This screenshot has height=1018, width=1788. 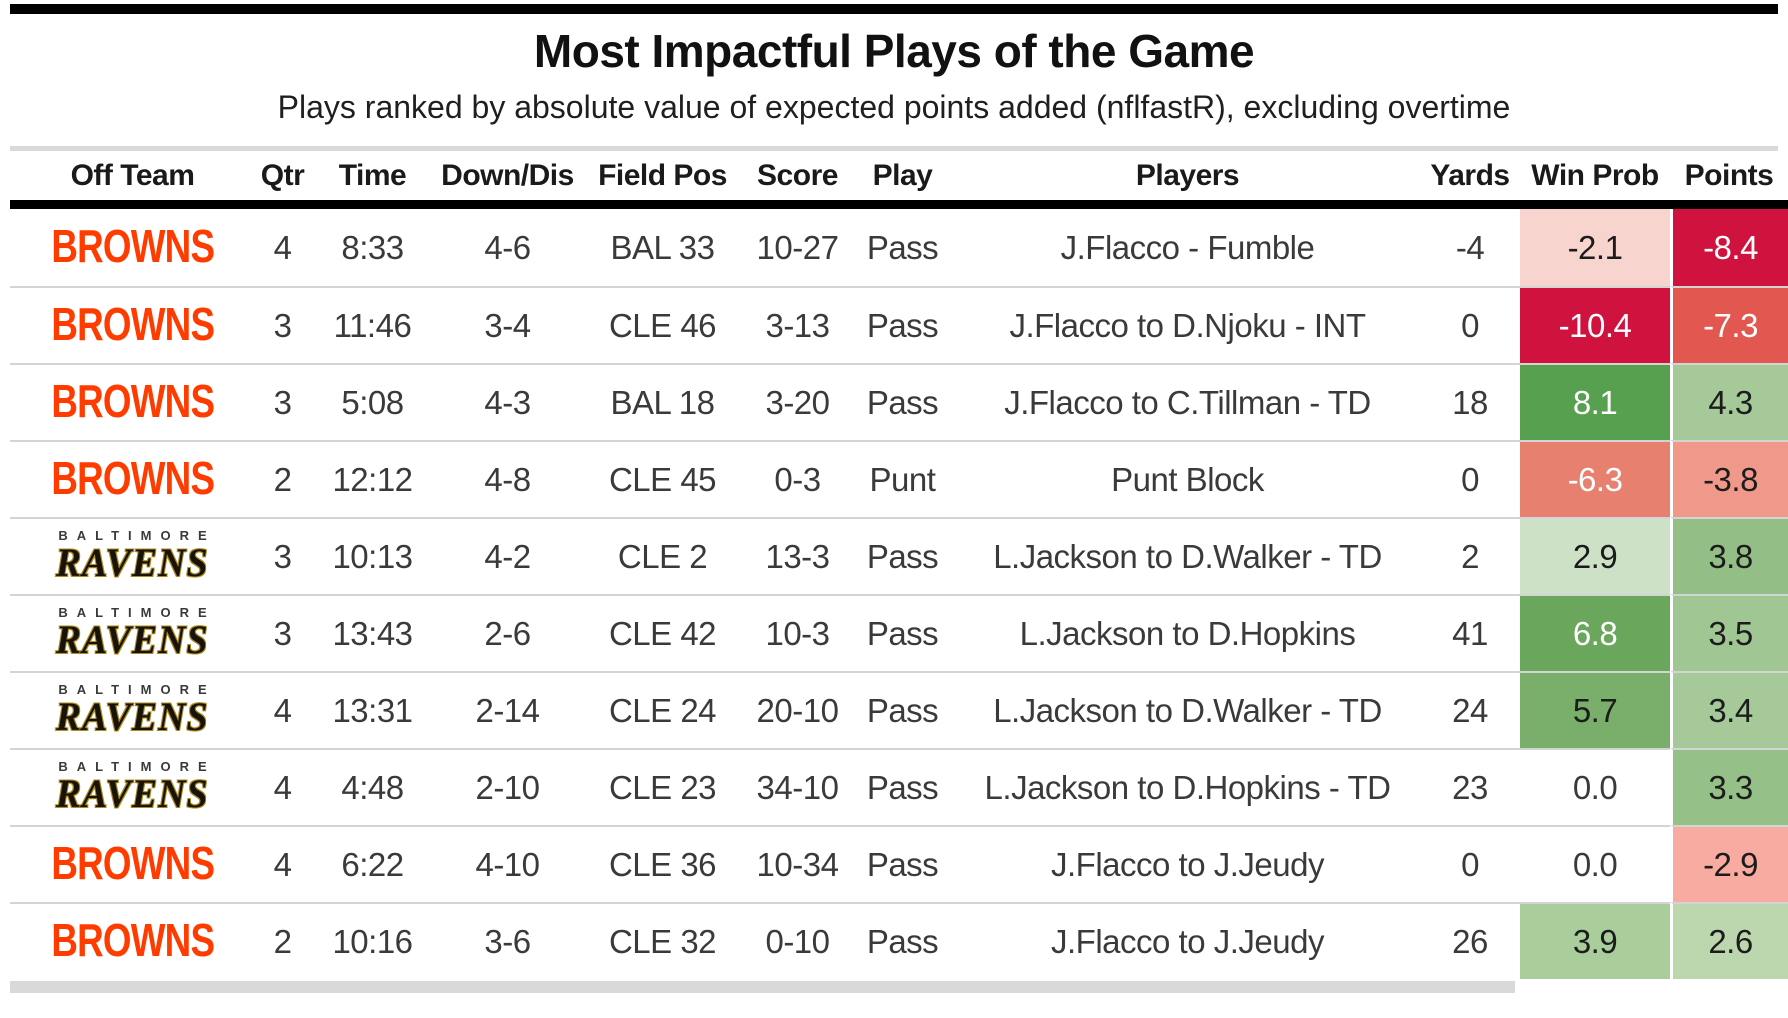 What do you see at coordinates (507, 324) in the screenshot?
I see `down-dis-cell: 3-4` at bounding box center [507, 324].